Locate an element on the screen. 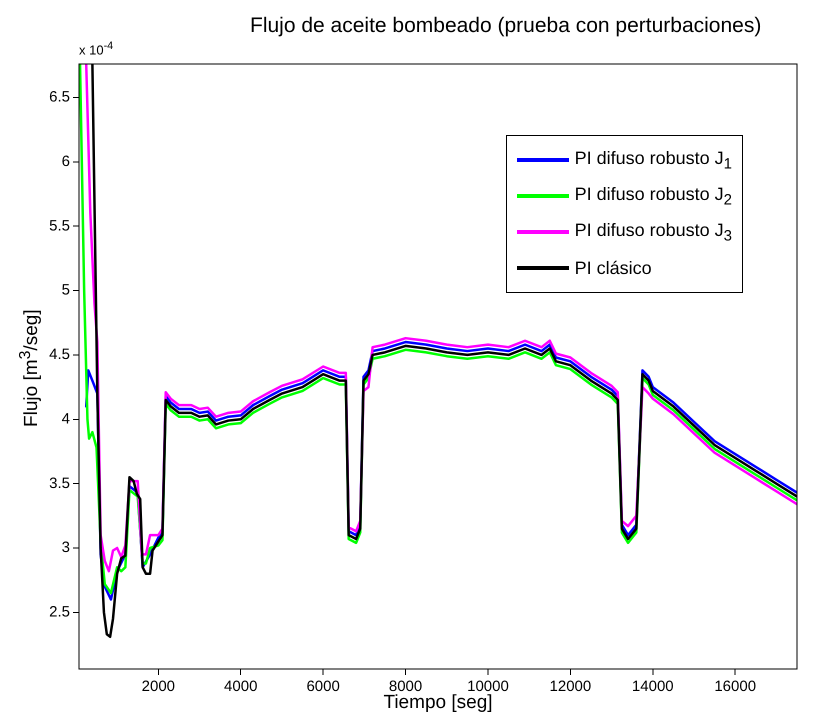  y-tick-label: 4 is located at coordinates (66, 419).